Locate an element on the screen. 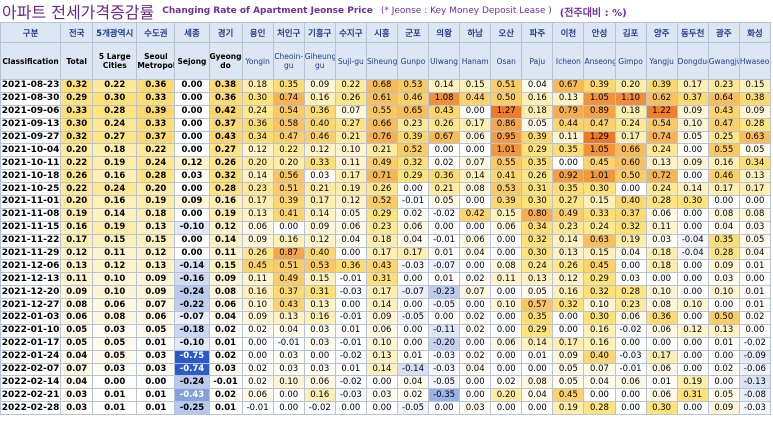 This screenshot has width=773, height=426. rate-cell: 0.07 is located at coordinates (475, 292).